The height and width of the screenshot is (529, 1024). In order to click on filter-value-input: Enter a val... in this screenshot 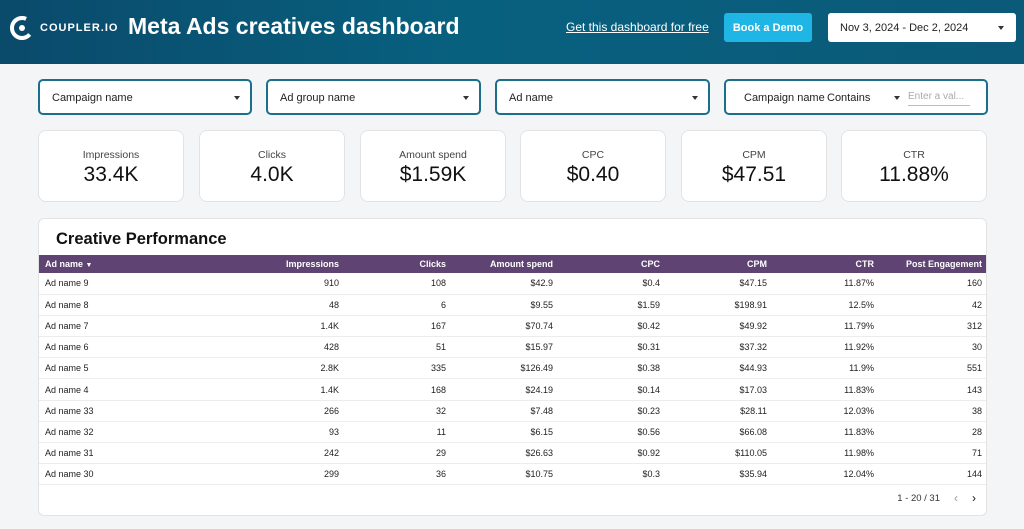, I will do `click(939, 98)`.